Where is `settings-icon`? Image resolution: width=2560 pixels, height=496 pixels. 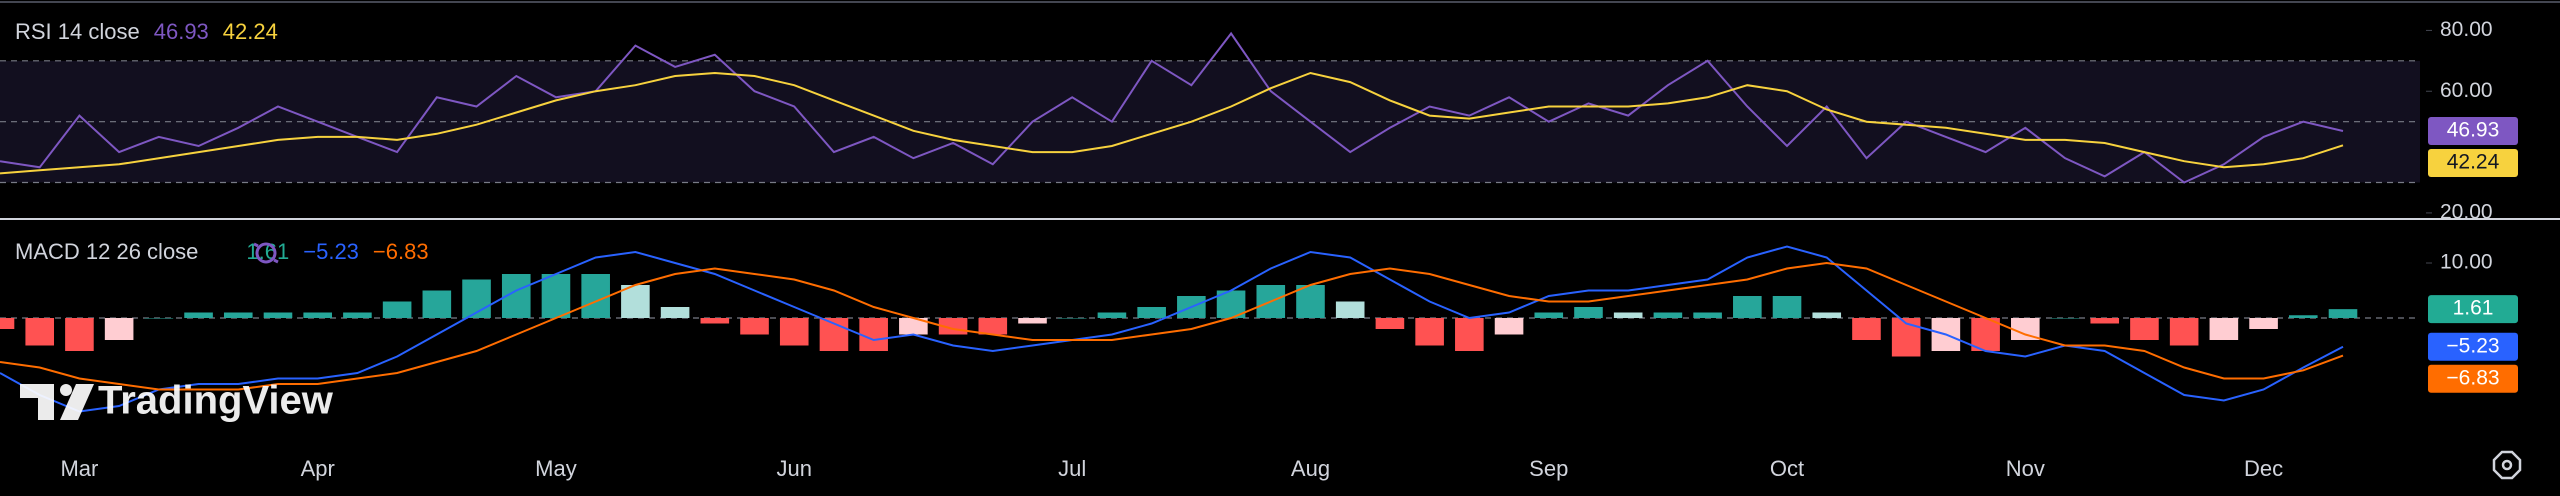
settings-icon is located at coordinates (2507, 465).